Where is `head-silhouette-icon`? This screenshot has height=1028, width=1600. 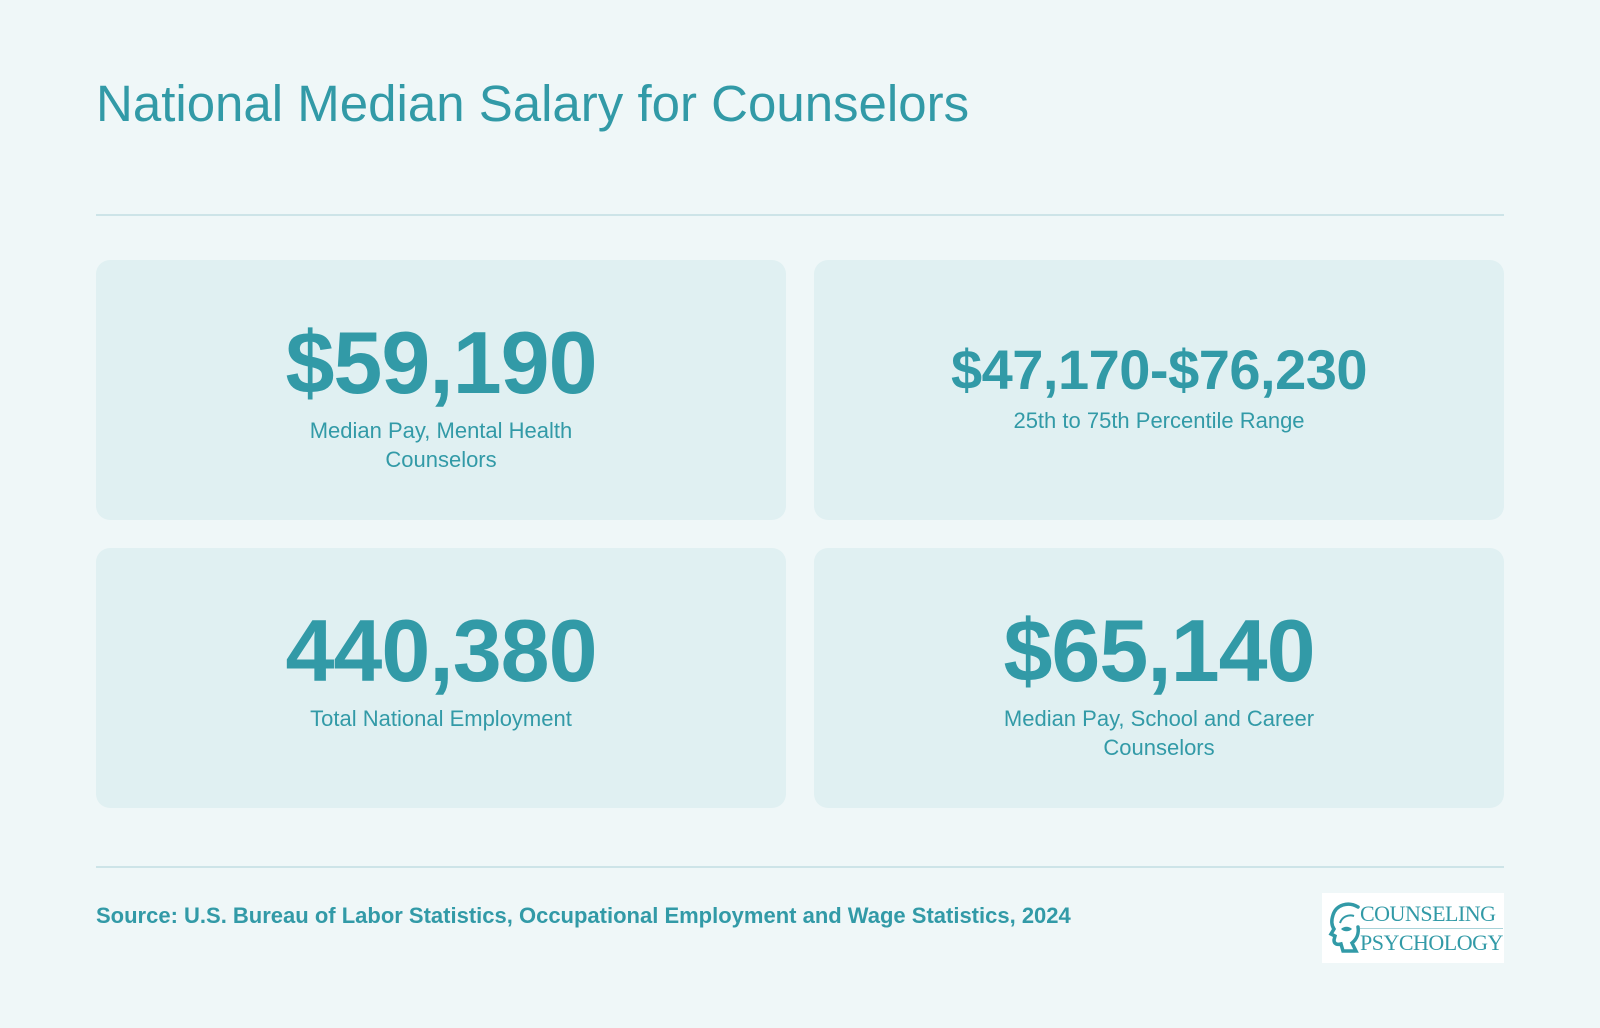
head-silhouette-icon is located at coordinates (1344, 927).